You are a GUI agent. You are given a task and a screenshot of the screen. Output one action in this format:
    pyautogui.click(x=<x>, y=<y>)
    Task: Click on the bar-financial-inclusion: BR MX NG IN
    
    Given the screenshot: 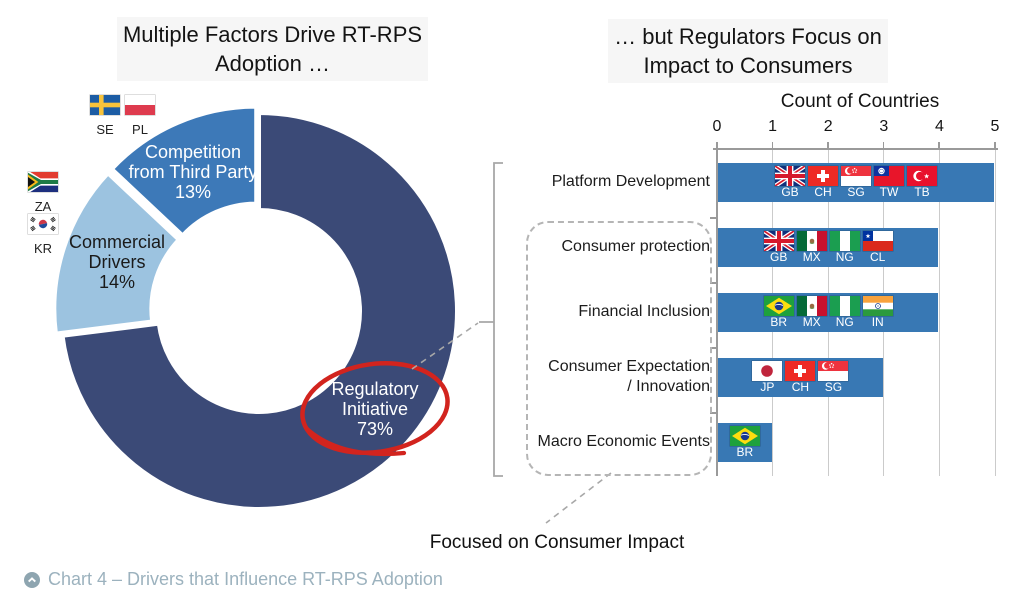 What is the action you would take?
    pyautogui.click(x=828, y=312)
    